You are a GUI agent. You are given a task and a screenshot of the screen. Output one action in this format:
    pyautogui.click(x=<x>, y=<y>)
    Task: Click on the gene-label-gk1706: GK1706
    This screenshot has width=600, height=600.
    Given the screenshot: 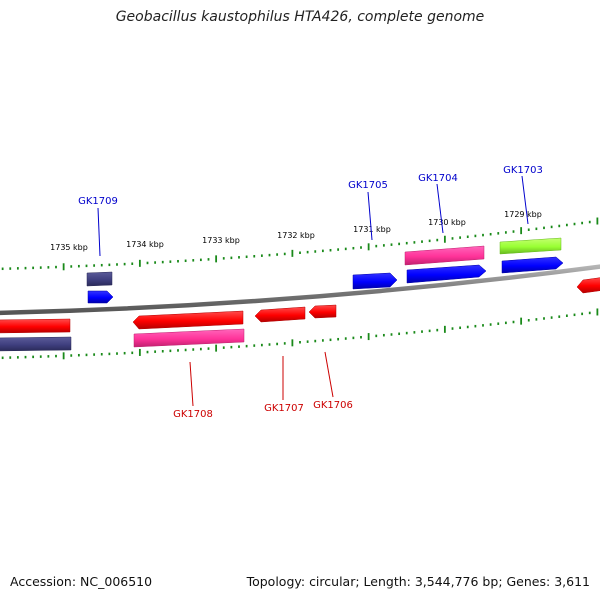 What is the action you would take?
    pyautogui.click(x=333, y=405)
    